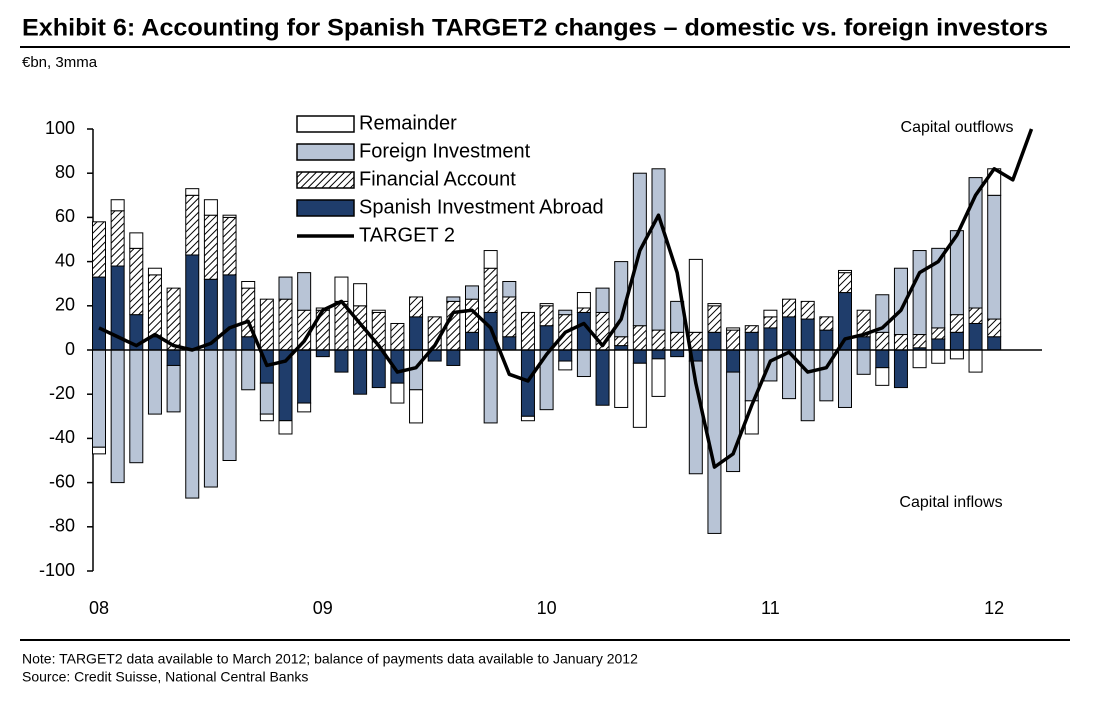  I want to click on y-tick-label: -80, so click(62, 526).